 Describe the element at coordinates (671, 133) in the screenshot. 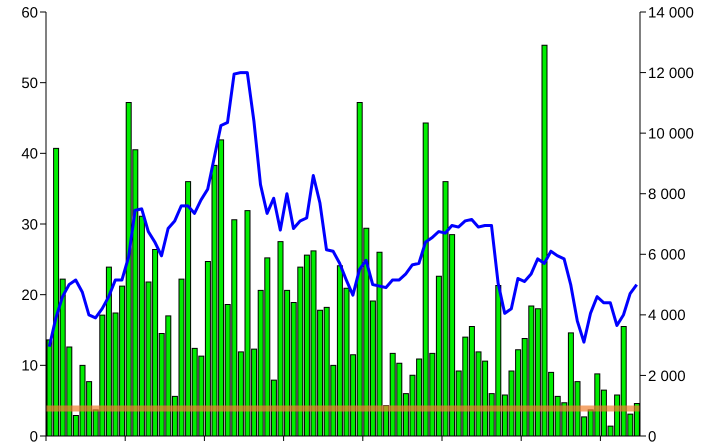

I see `y2-tick-label: 10 000` at that location.